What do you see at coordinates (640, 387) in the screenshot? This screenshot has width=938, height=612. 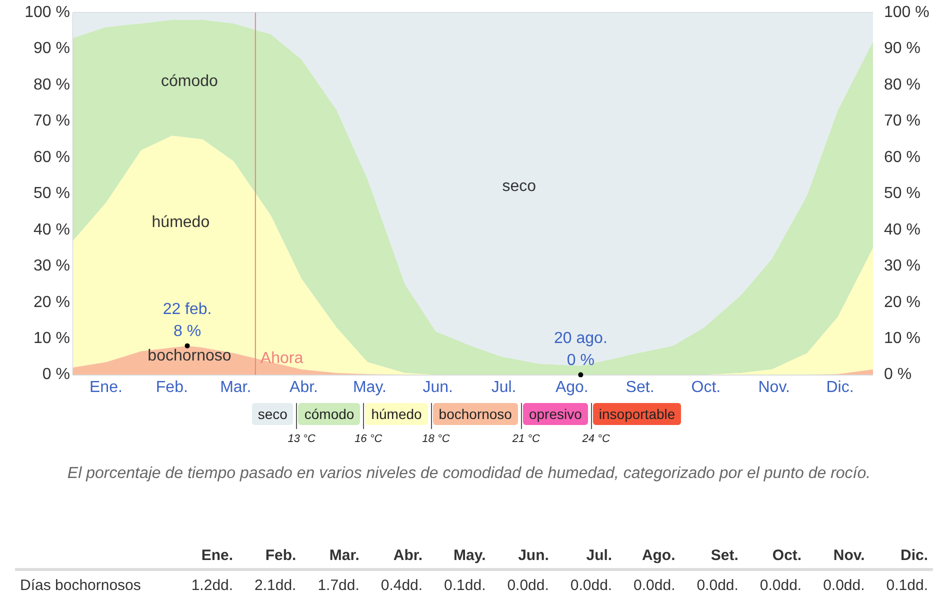 I see `x-tick-label: Set.` at bounding box center [640, 387].